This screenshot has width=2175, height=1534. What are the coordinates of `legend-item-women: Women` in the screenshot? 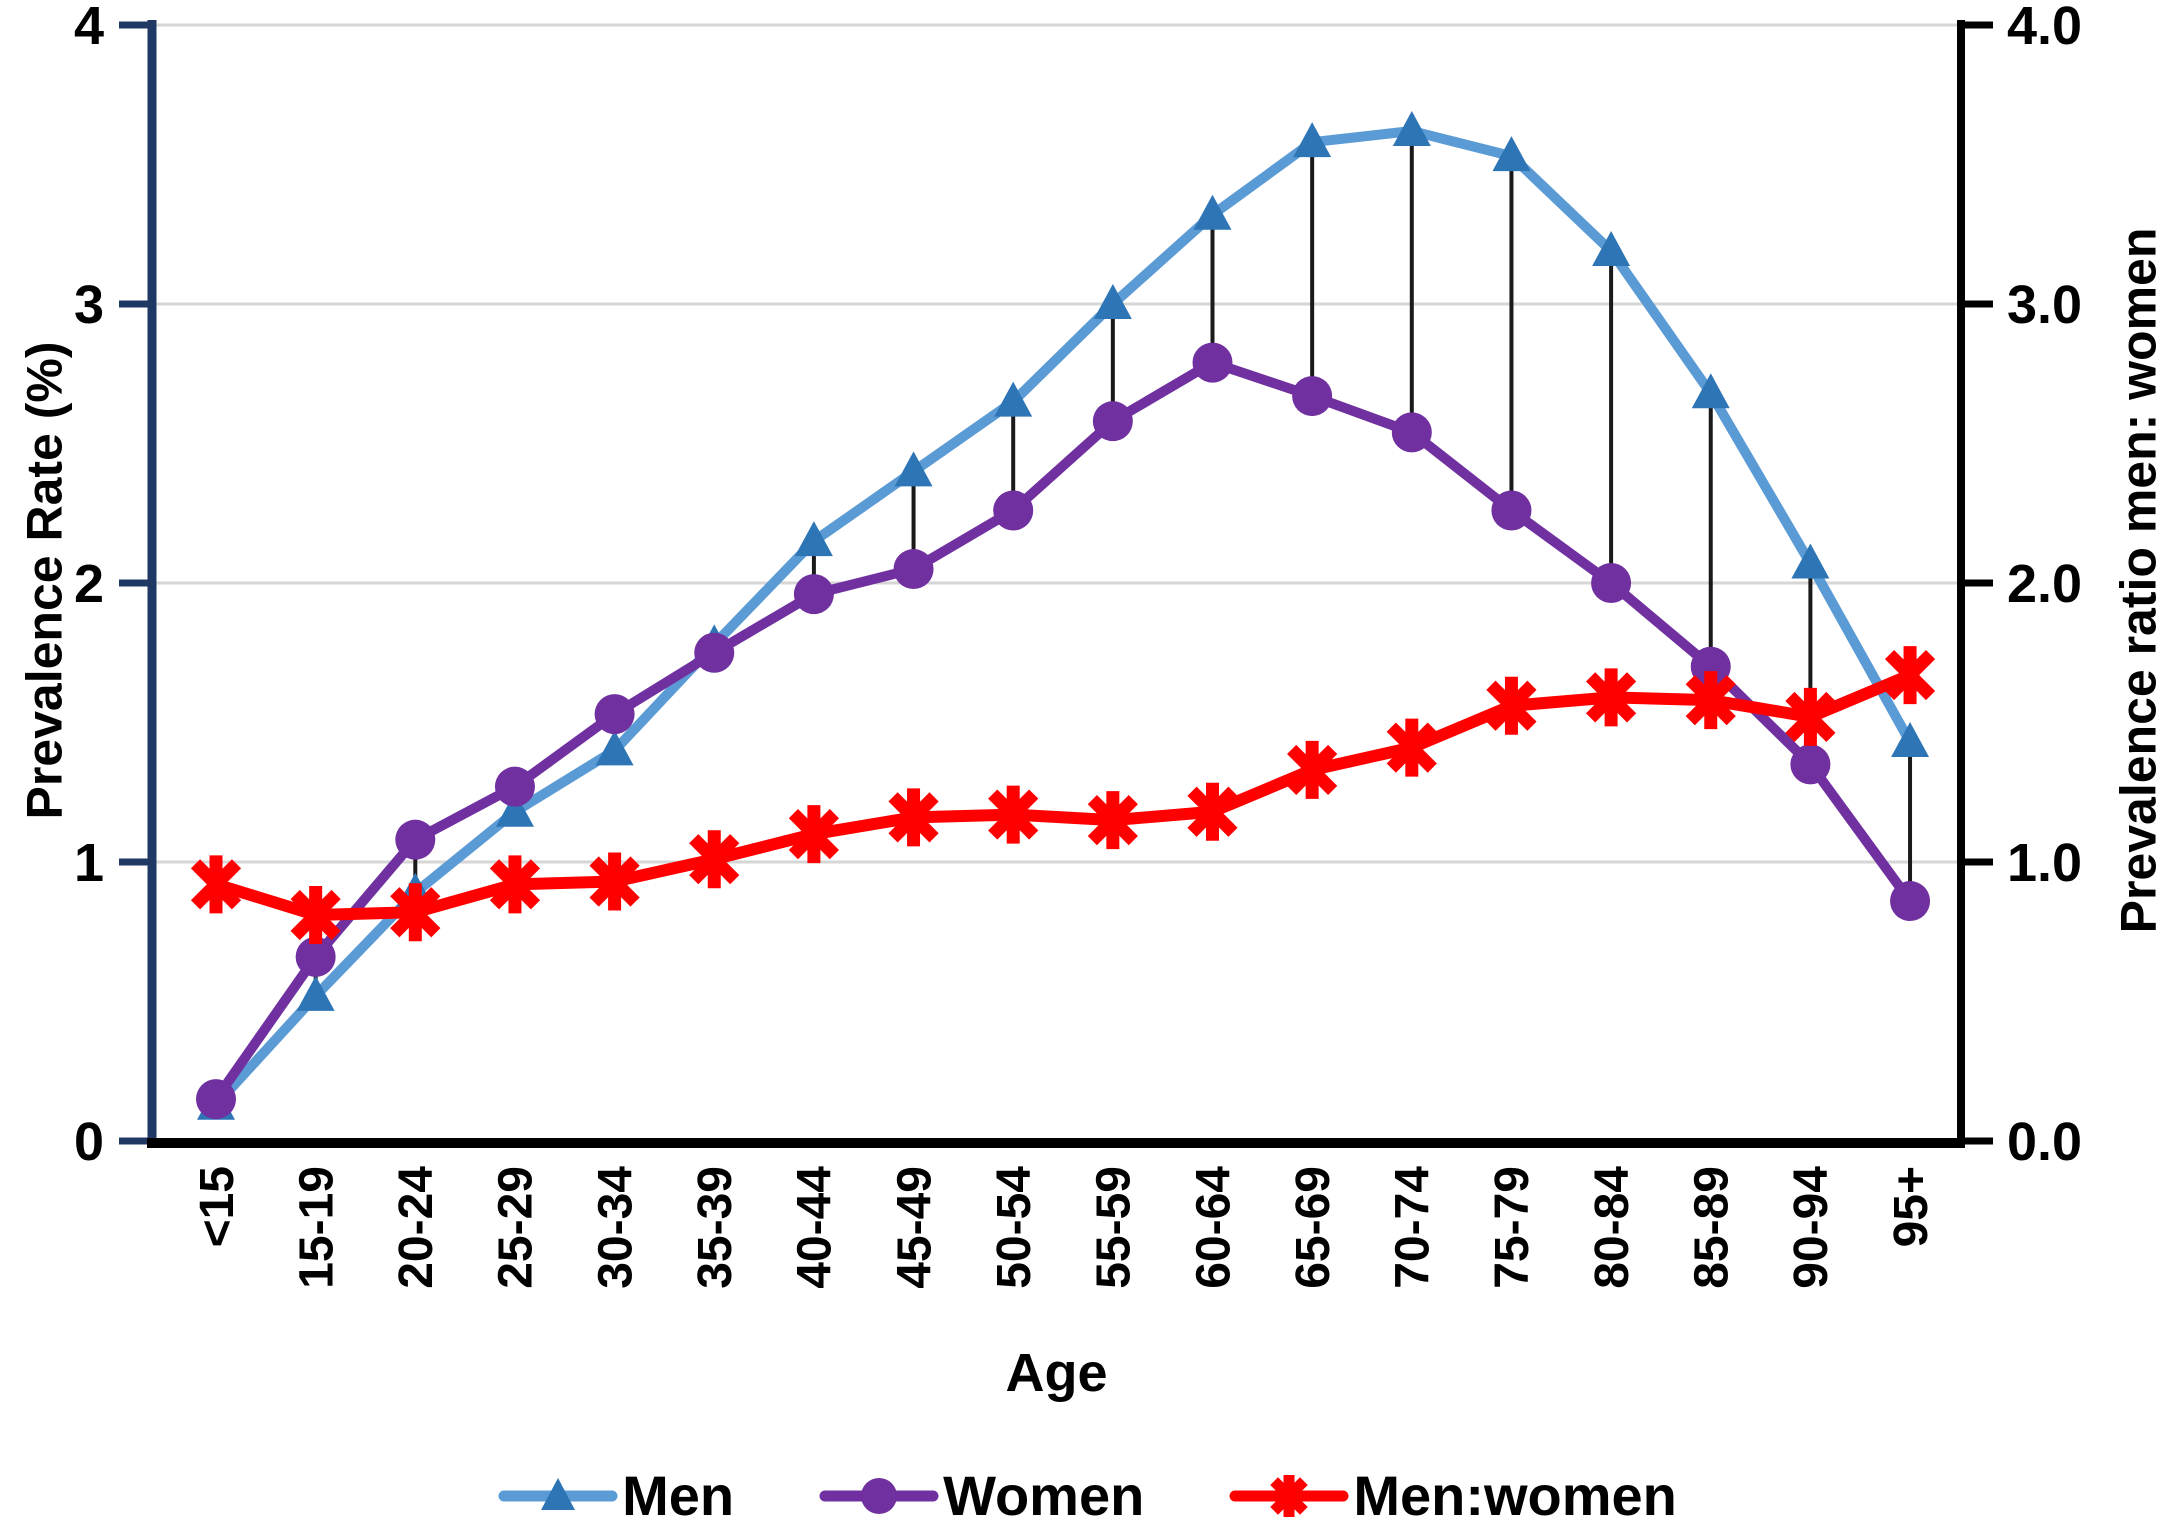 It's located at (981, 1496).